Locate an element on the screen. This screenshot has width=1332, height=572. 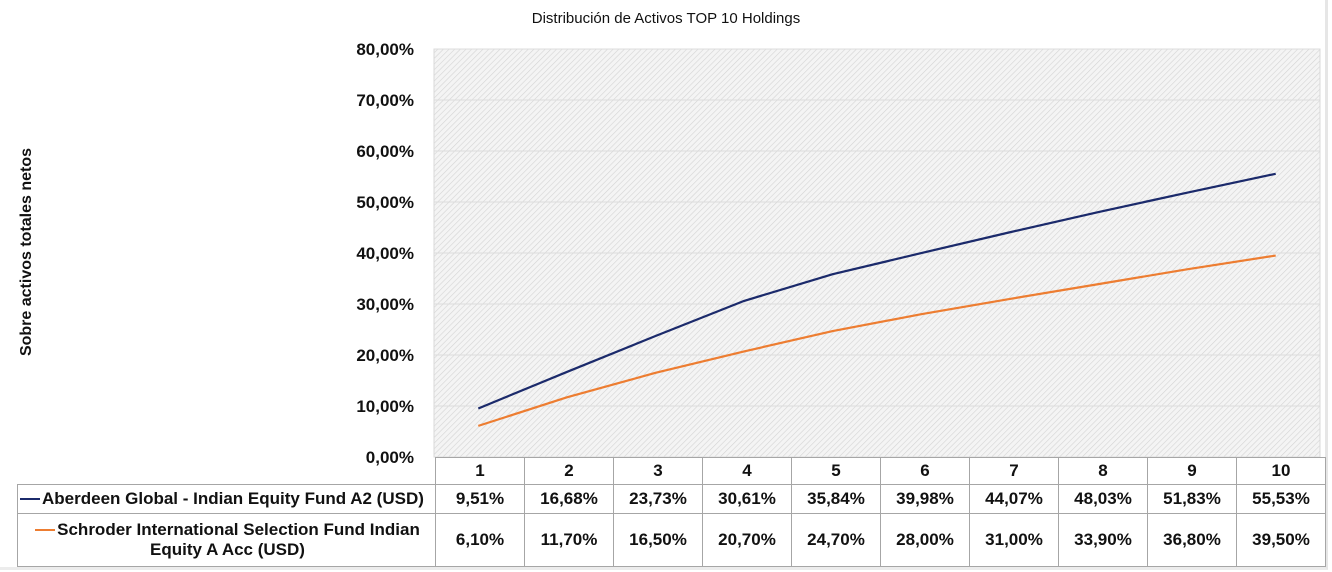
data-label: 16,50% is located at coordinates (658, 540).